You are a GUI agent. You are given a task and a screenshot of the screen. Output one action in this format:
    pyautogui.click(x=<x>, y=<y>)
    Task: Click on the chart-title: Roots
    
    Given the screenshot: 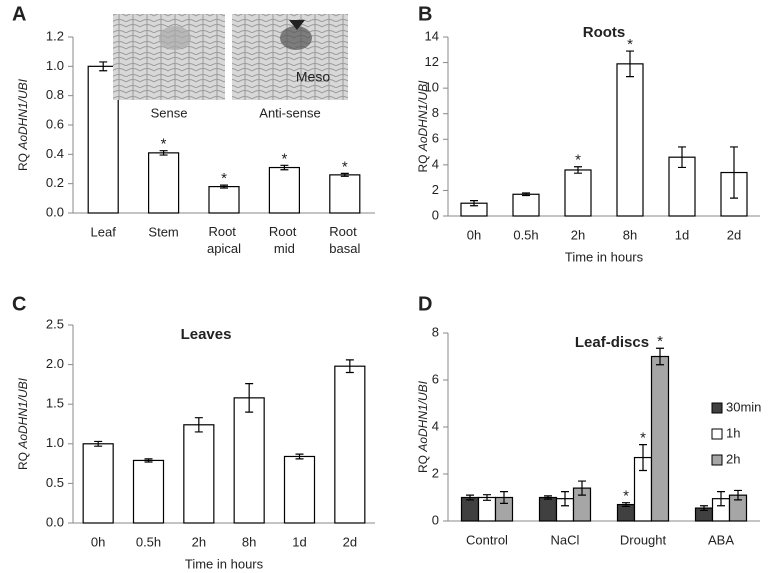 What is the action you would take?
    pyautogui.click(x=604, y=32)
    